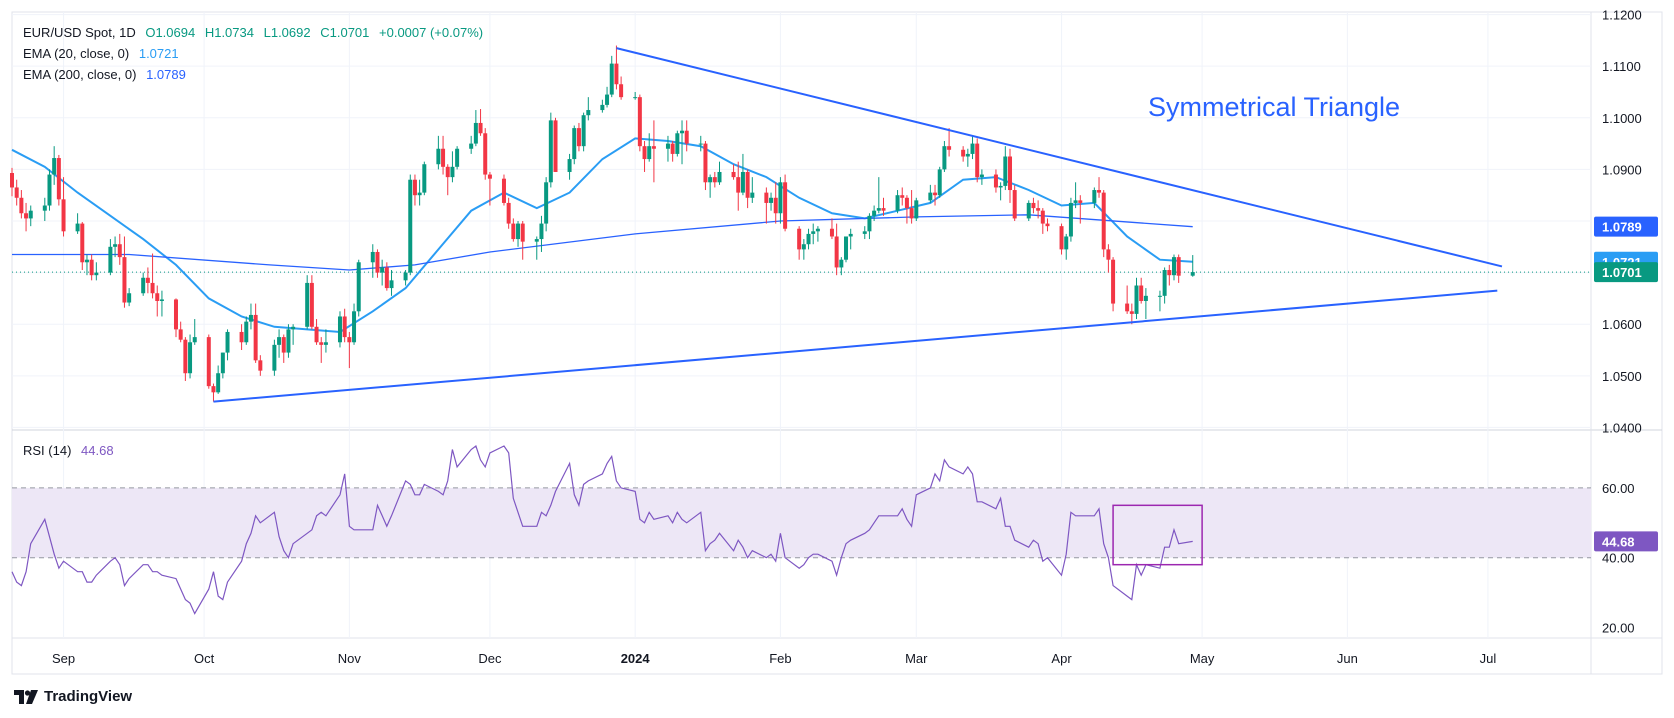 The width and height of the screenshot is (1674, 718). I want to click on brand: TradingView, so click(73, 696).